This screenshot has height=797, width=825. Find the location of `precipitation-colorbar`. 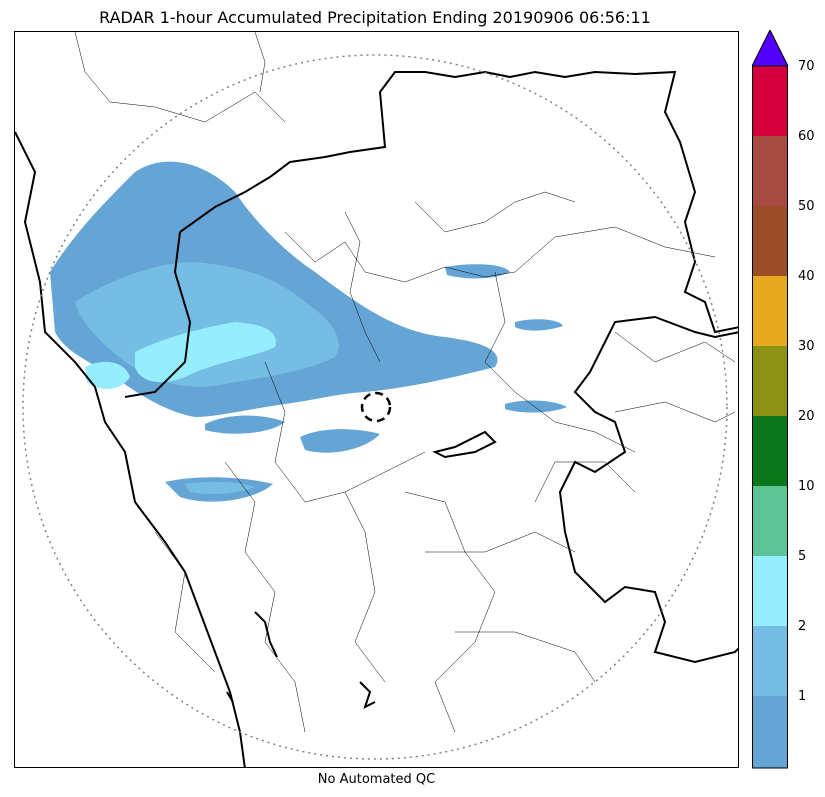

precipitation-colorbar is located at coordinates (770, 399).